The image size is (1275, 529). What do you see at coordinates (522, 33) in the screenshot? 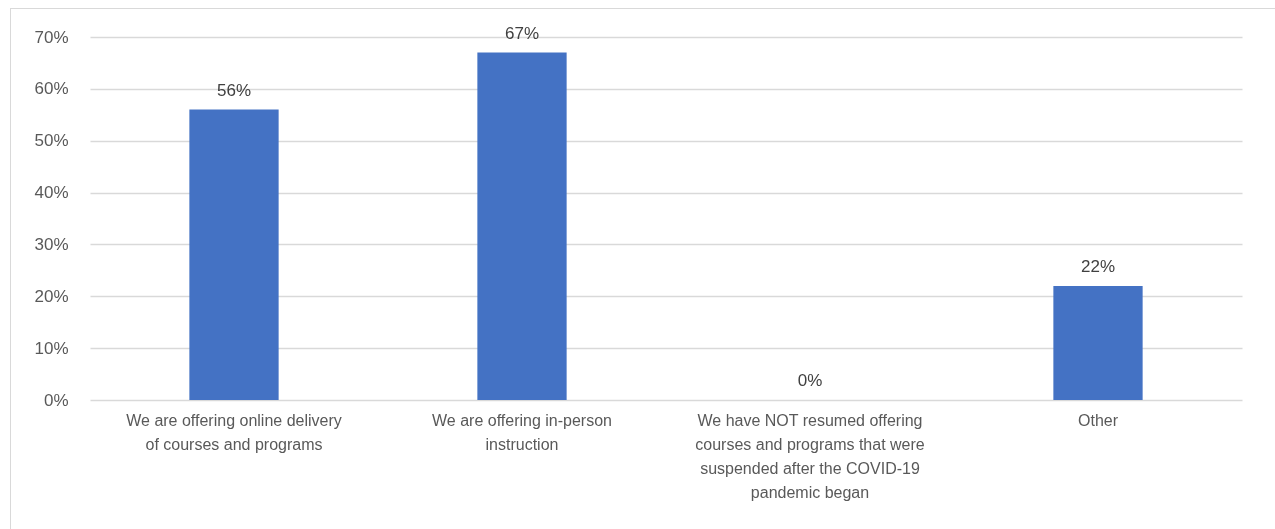
I see `data-label: 67%` at bounding box center [522, 33].